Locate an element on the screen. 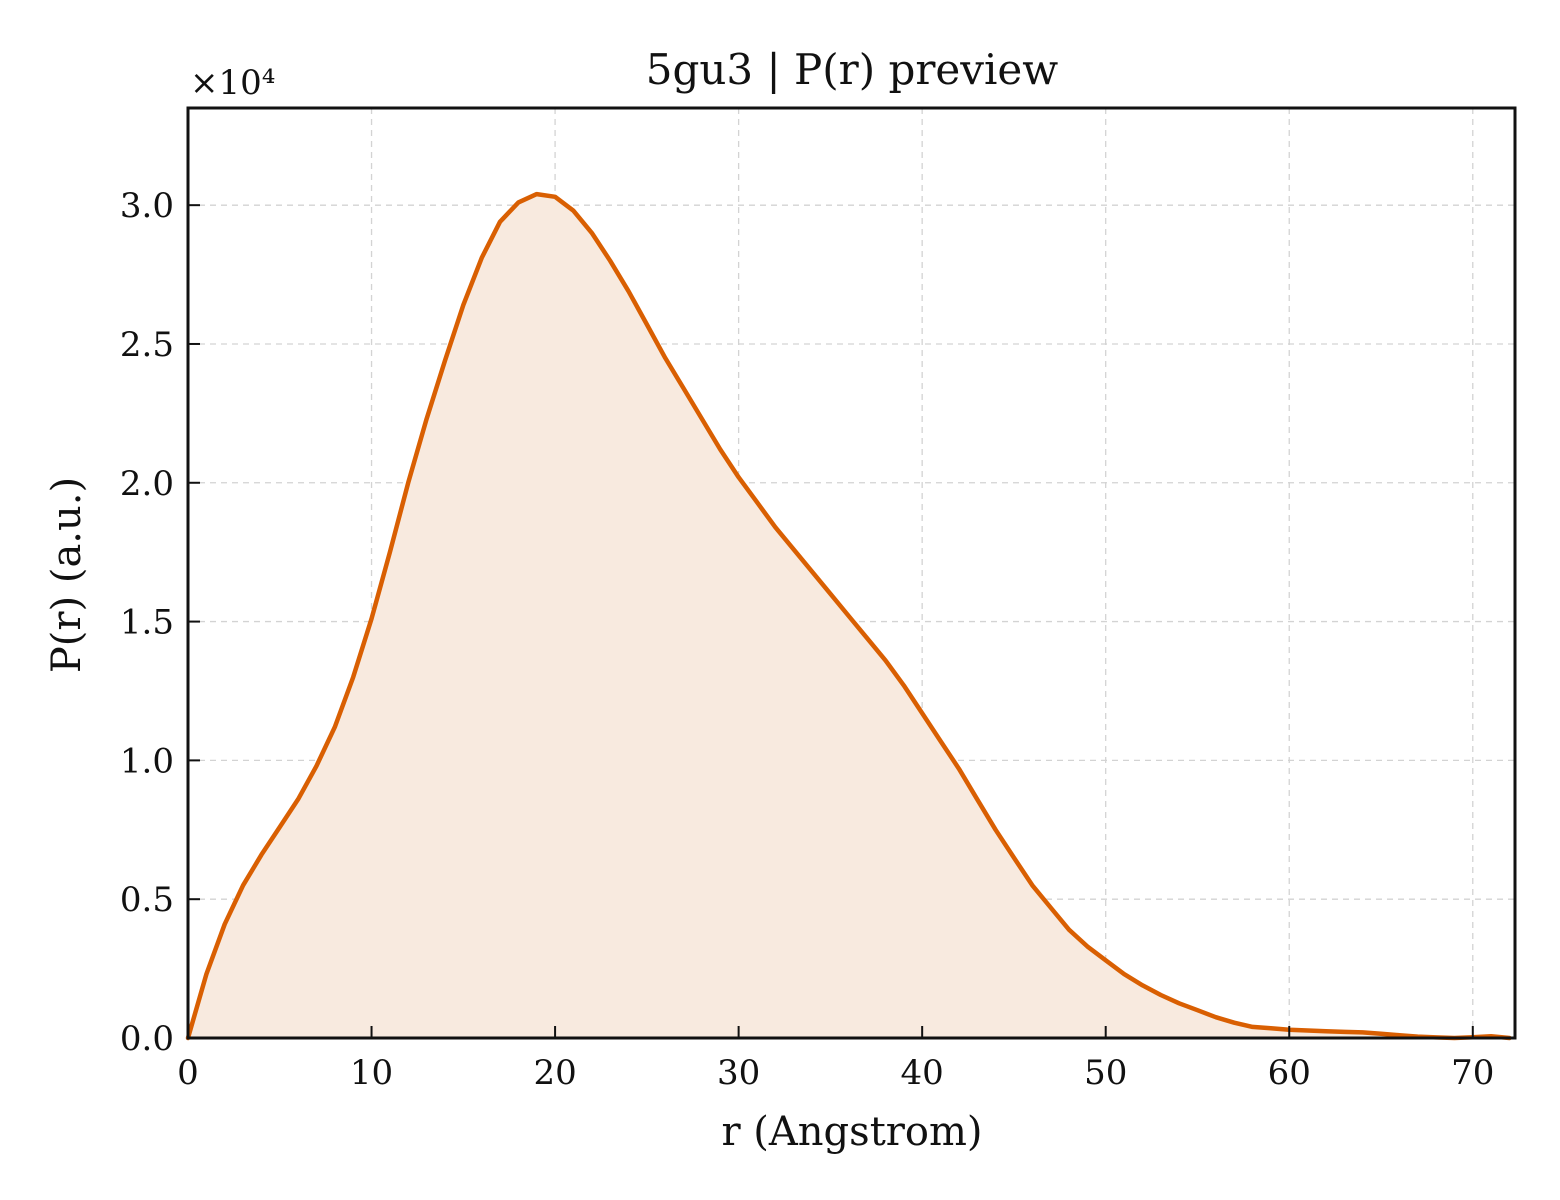 The height and width of the screenshot is (1200, 1560). x-tick-label: 30 is located at coordinates (738, 1073).